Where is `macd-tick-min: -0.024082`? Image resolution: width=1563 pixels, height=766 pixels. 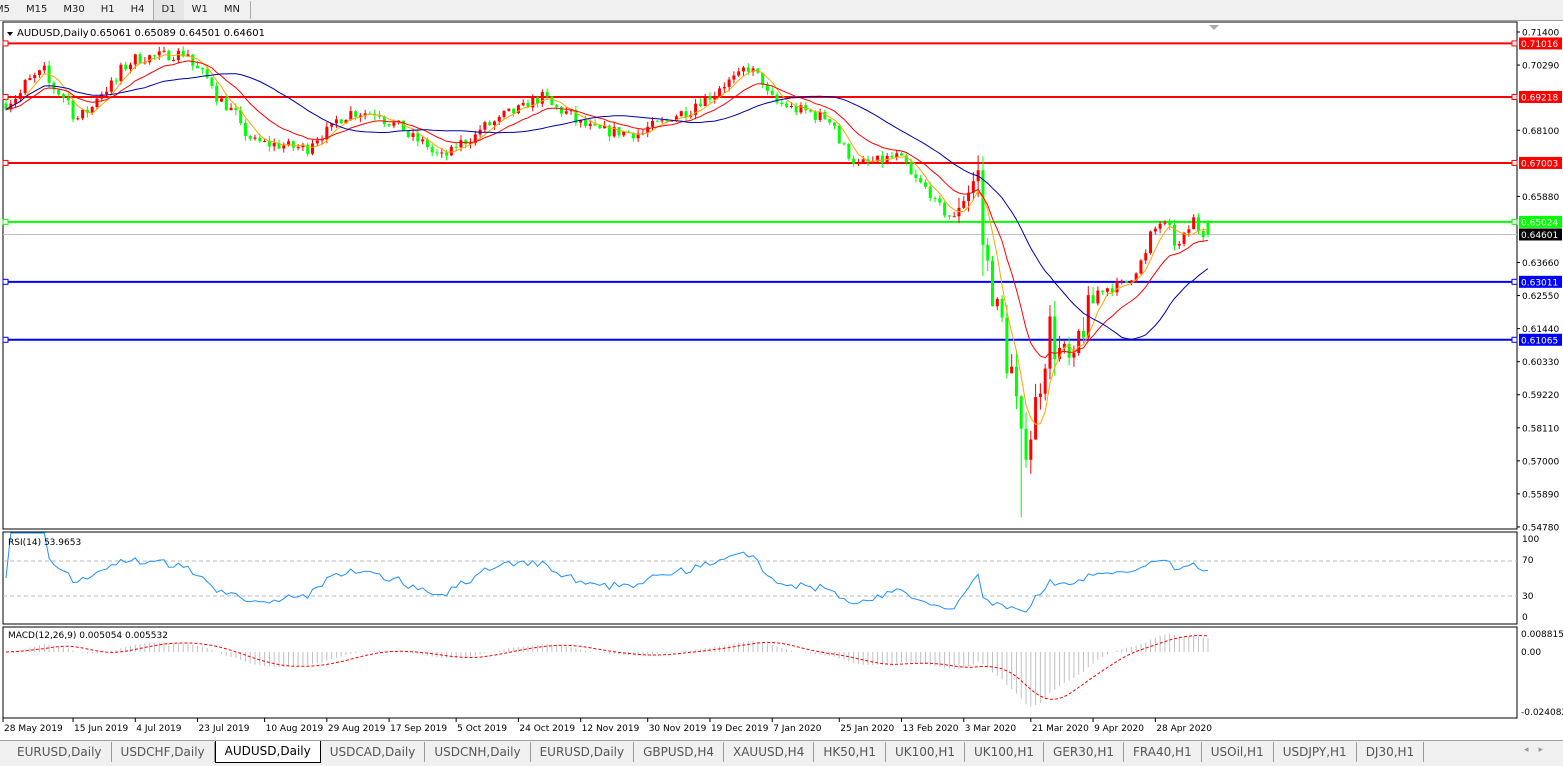
macd-tick-min: -0.024082 is located at coordinates (1542, 713).